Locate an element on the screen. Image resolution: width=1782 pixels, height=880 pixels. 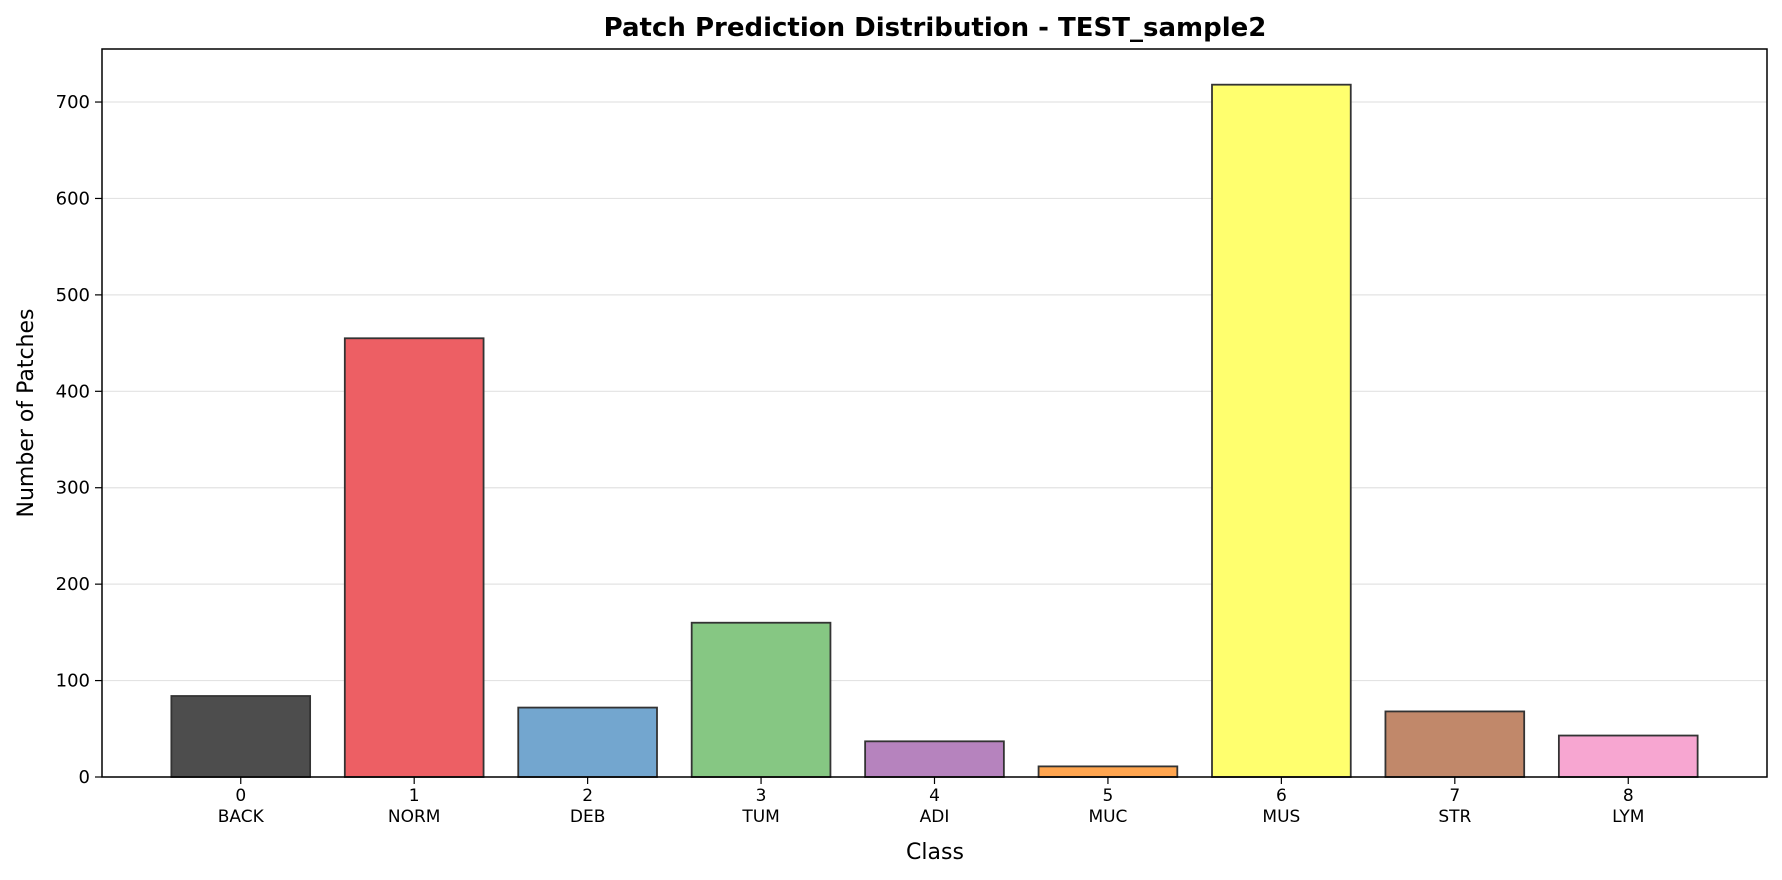
y-tick-label: 0 is located at coordinates (84, 777).